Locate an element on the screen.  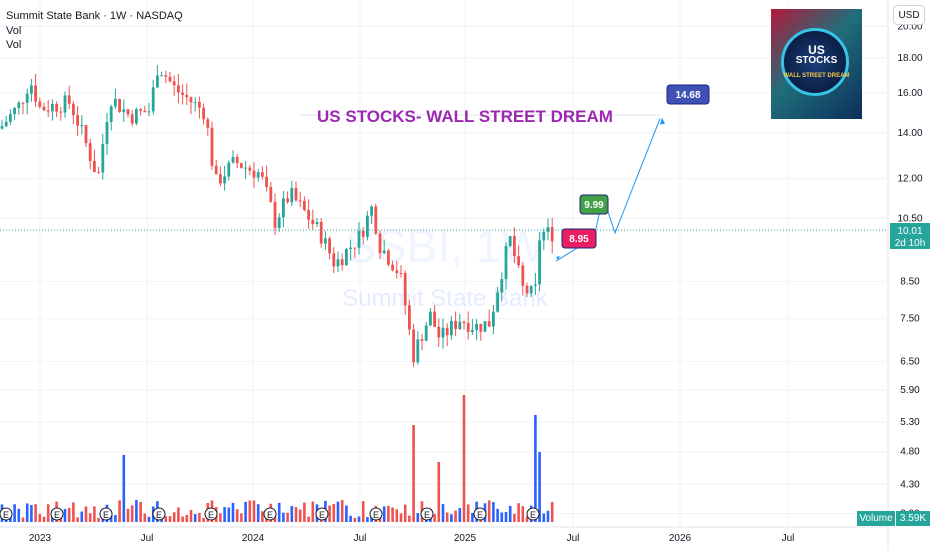
projection-arrowhead-end is located at coordinates (662, 121).